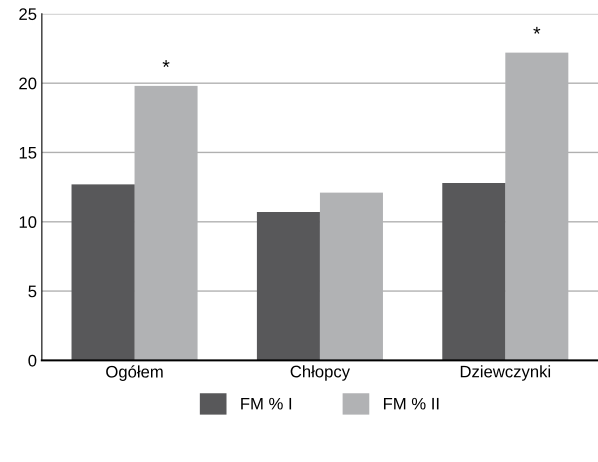 The height and width of the screenshot is (462, 598). I want to click on y-tick-label: 5, so click(32, 292).